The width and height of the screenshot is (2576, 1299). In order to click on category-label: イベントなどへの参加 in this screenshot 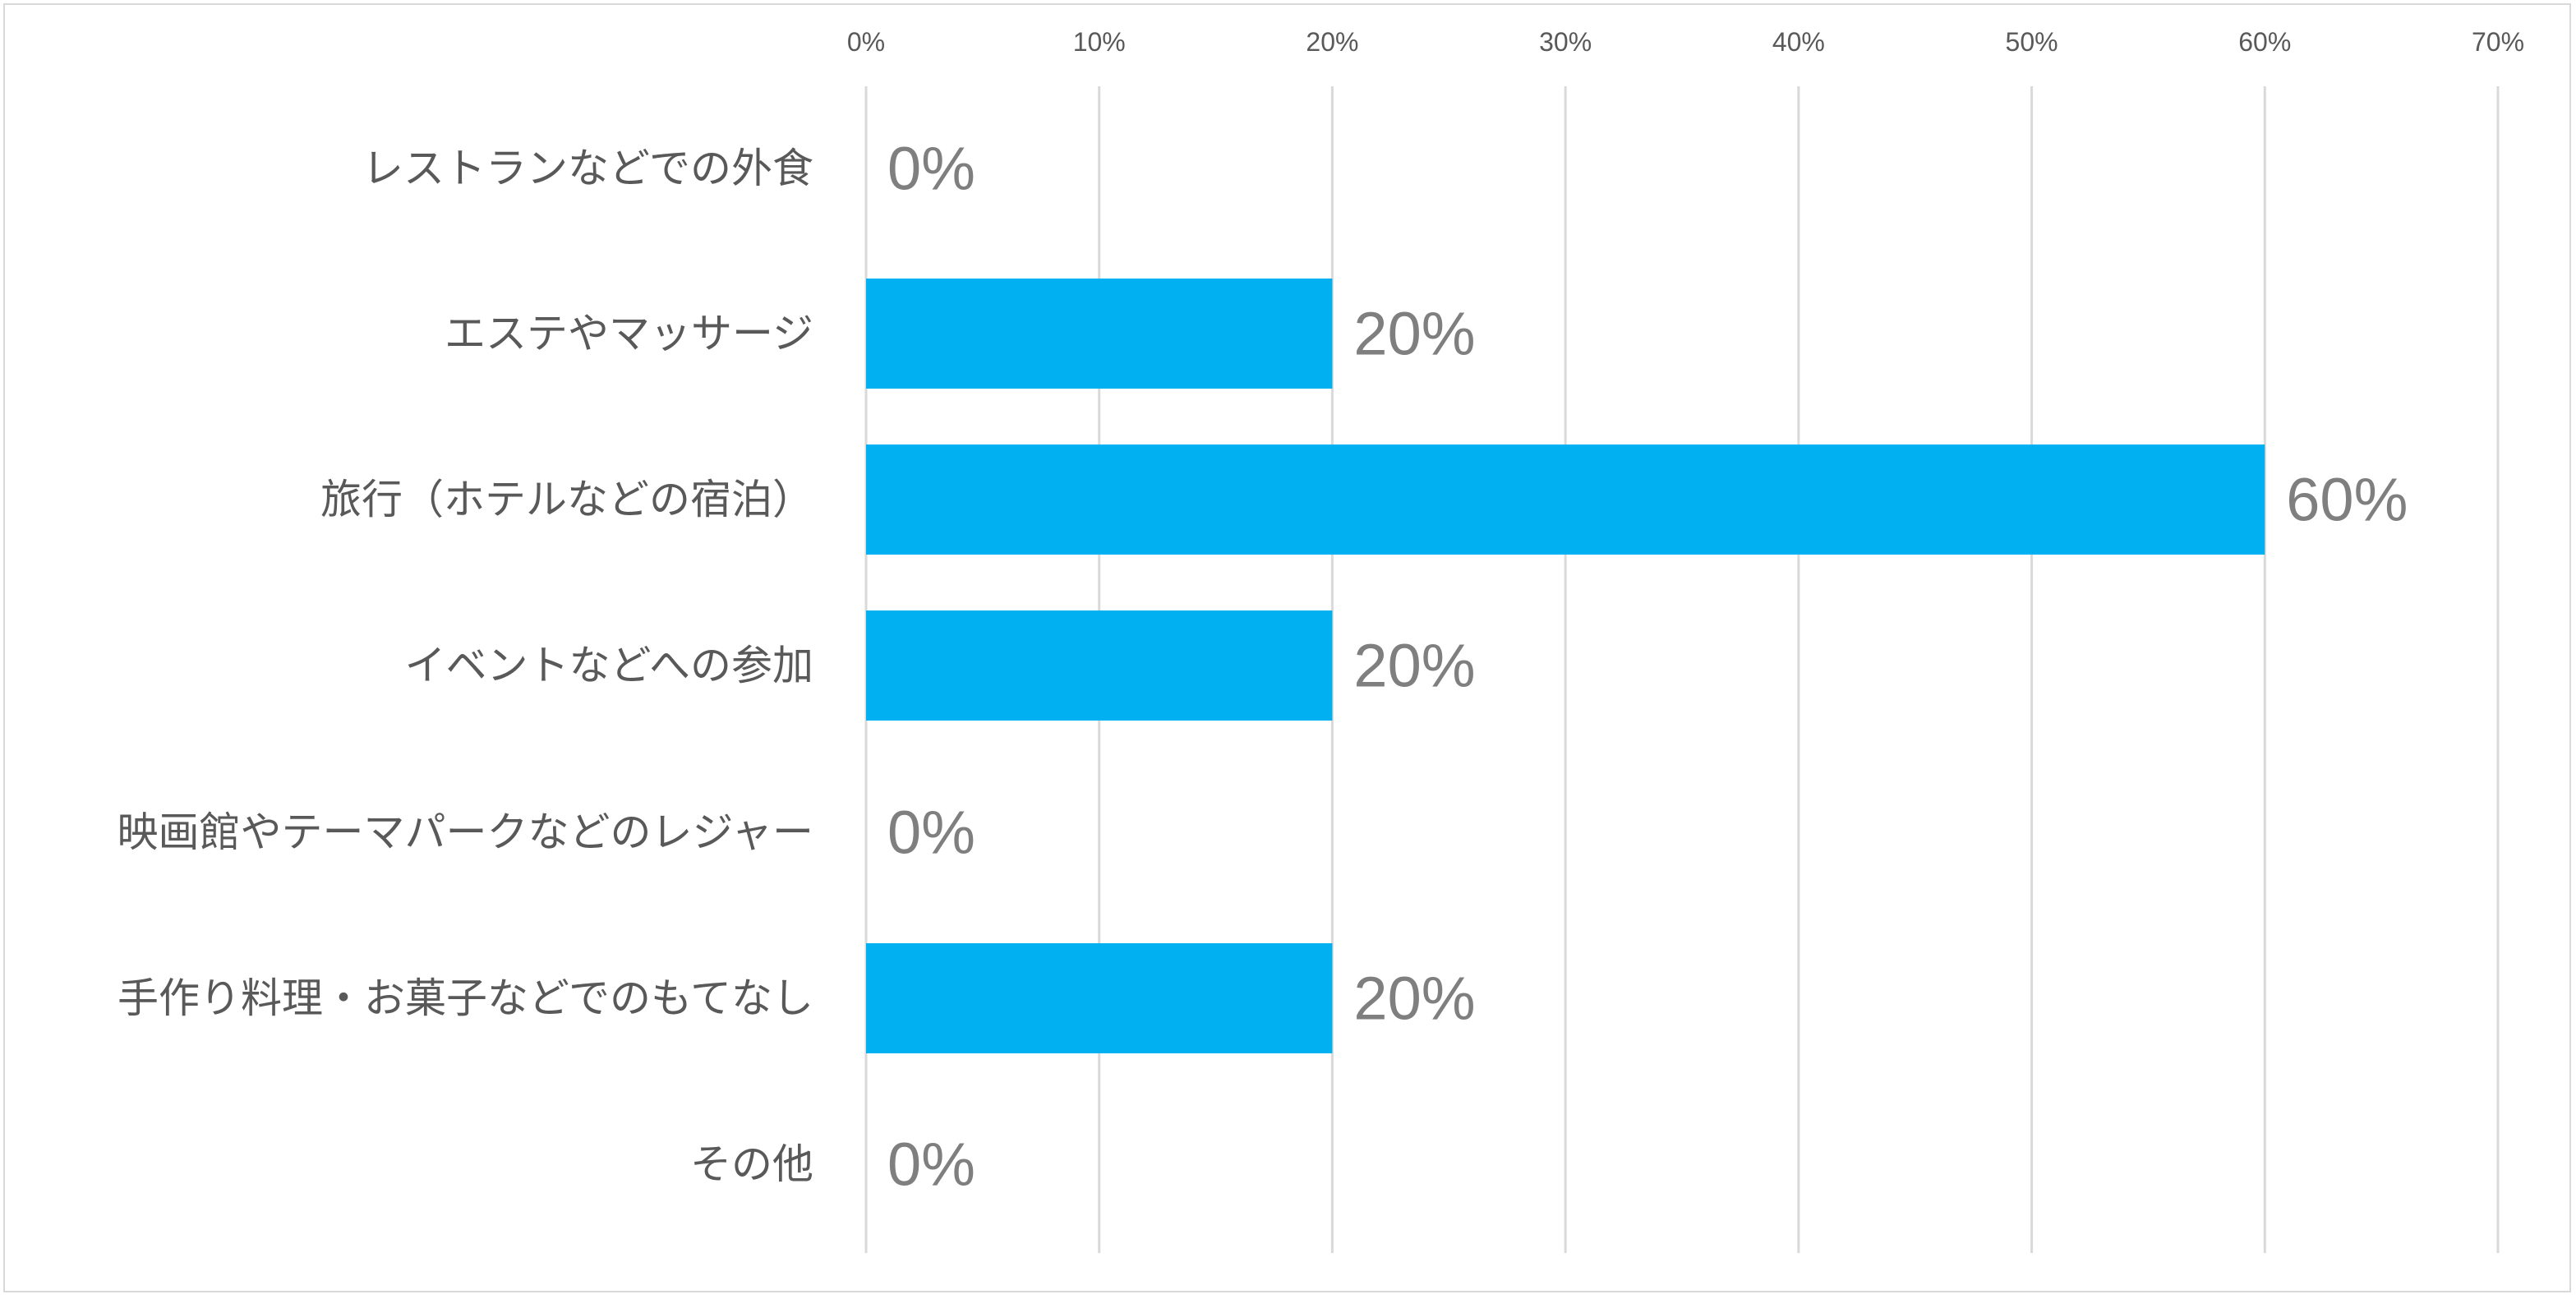, I will do `click(609, 666)`.